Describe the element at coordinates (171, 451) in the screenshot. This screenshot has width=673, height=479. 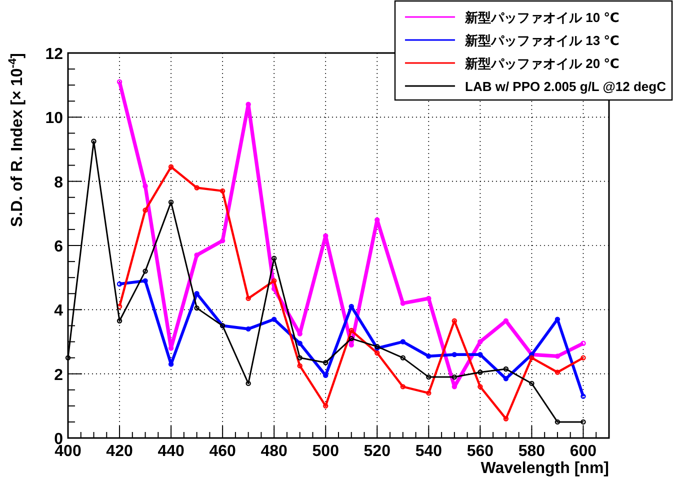
I see `x-tick-label: 440` at that location.